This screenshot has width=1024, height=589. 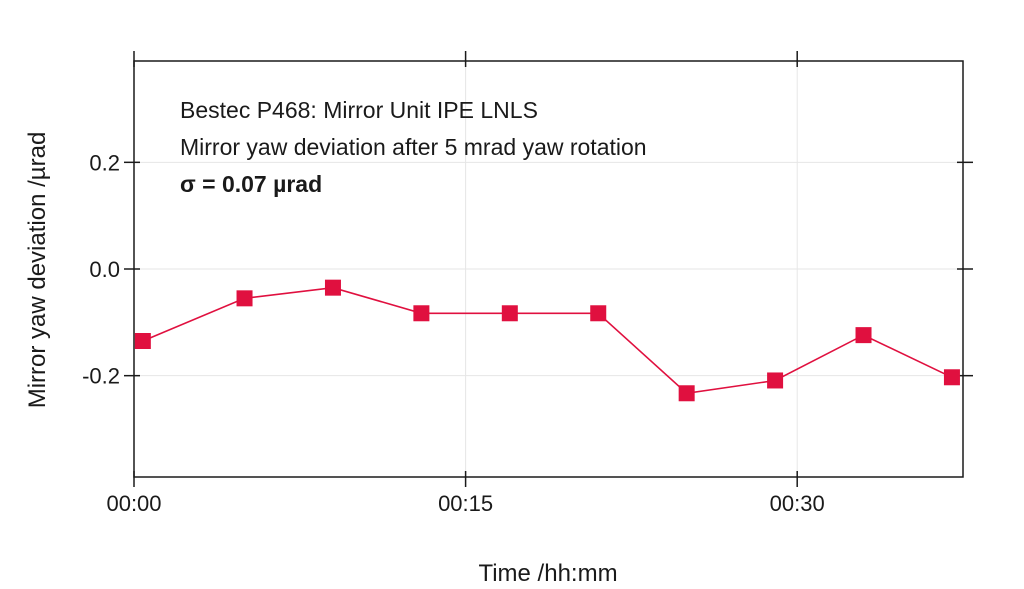 What do you see at coordinates (37, 270) in the screenshot?
I see `y-axis-title: Mirror yaw deviation /µrad` at bounding box center [37, 270].